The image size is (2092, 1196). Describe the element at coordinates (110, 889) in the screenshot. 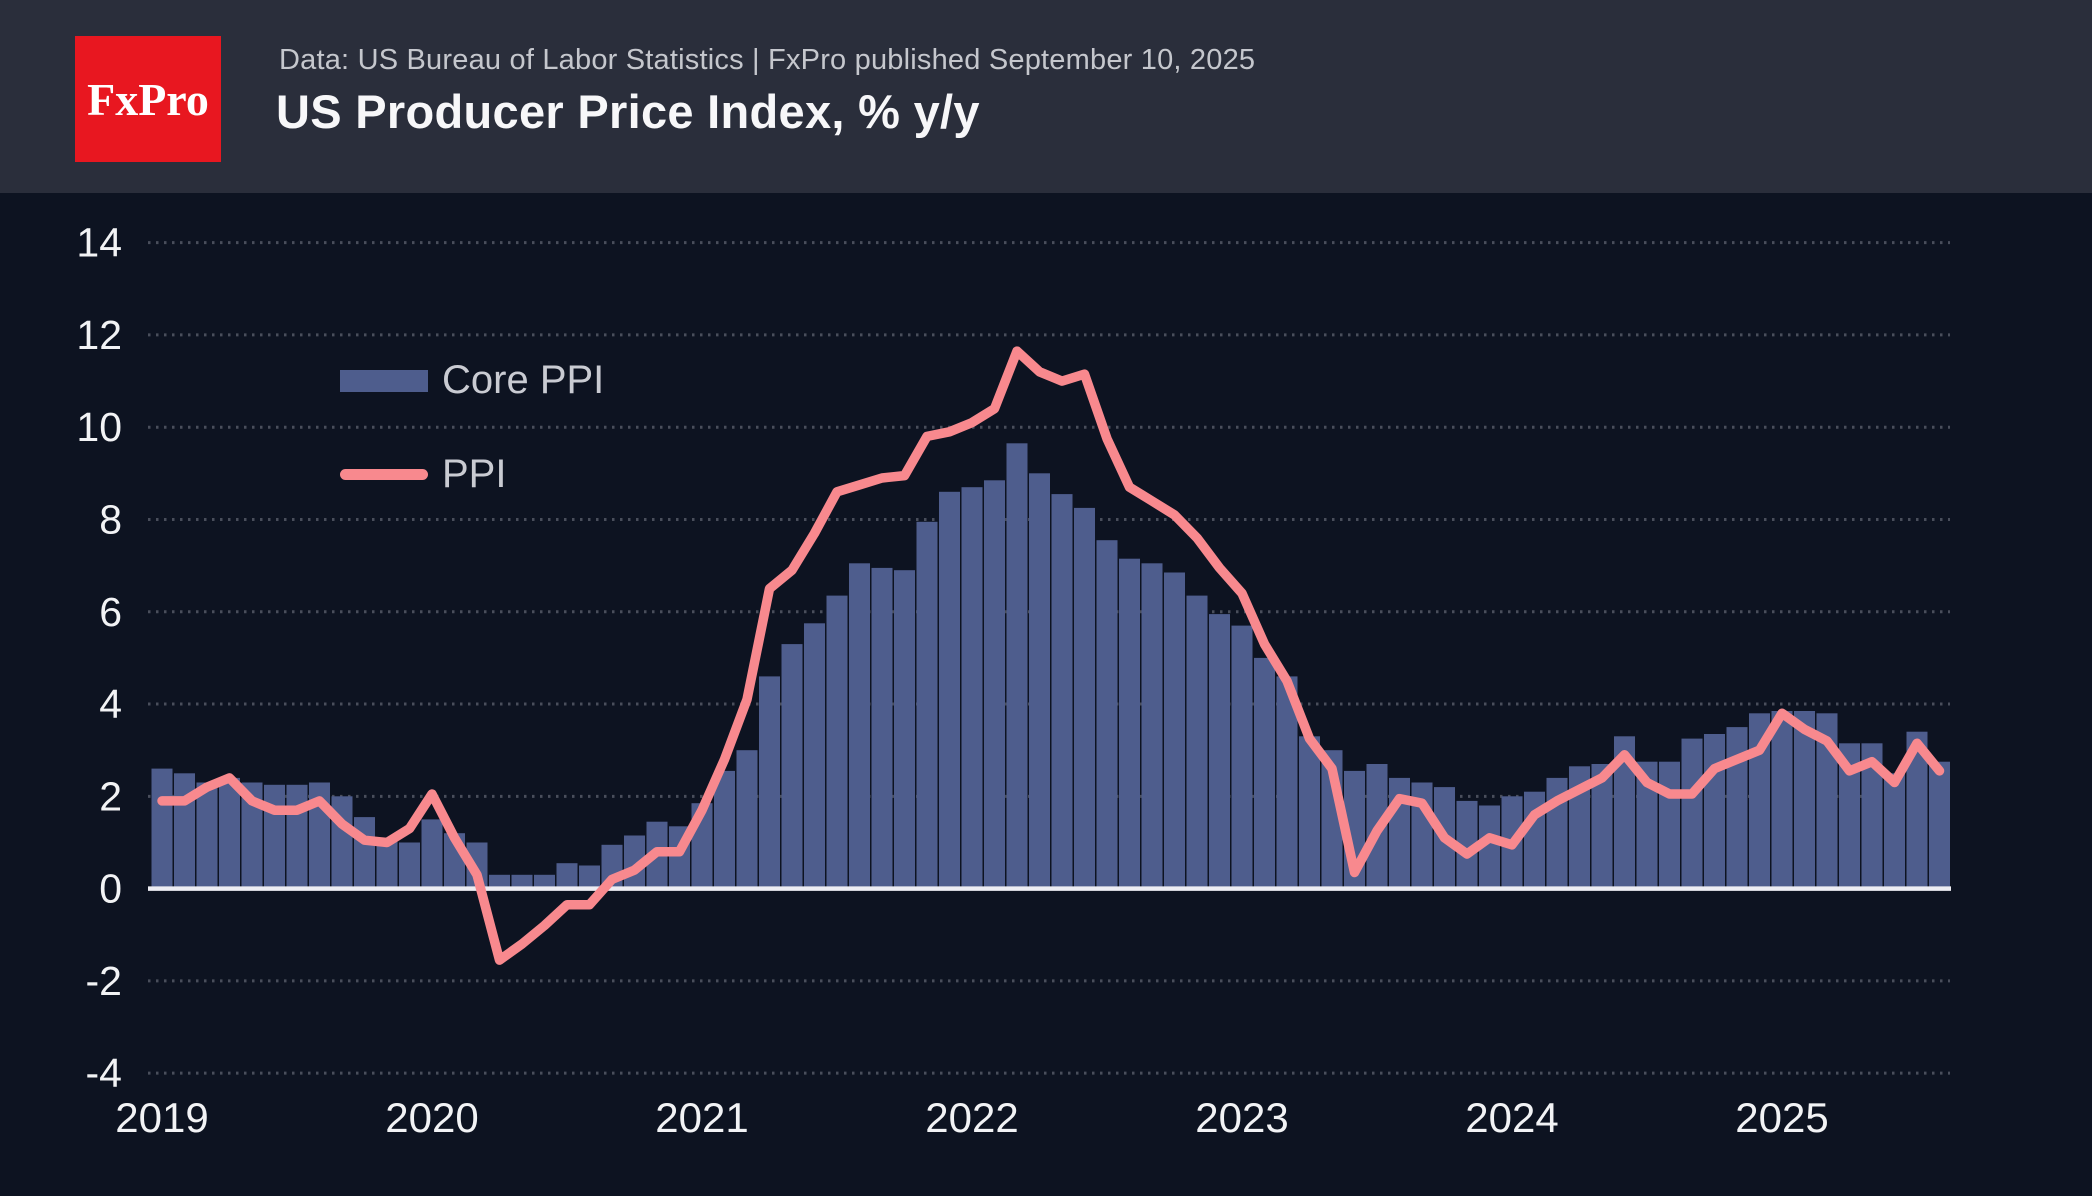

I see `y-tick-label-0: 0` at that location.